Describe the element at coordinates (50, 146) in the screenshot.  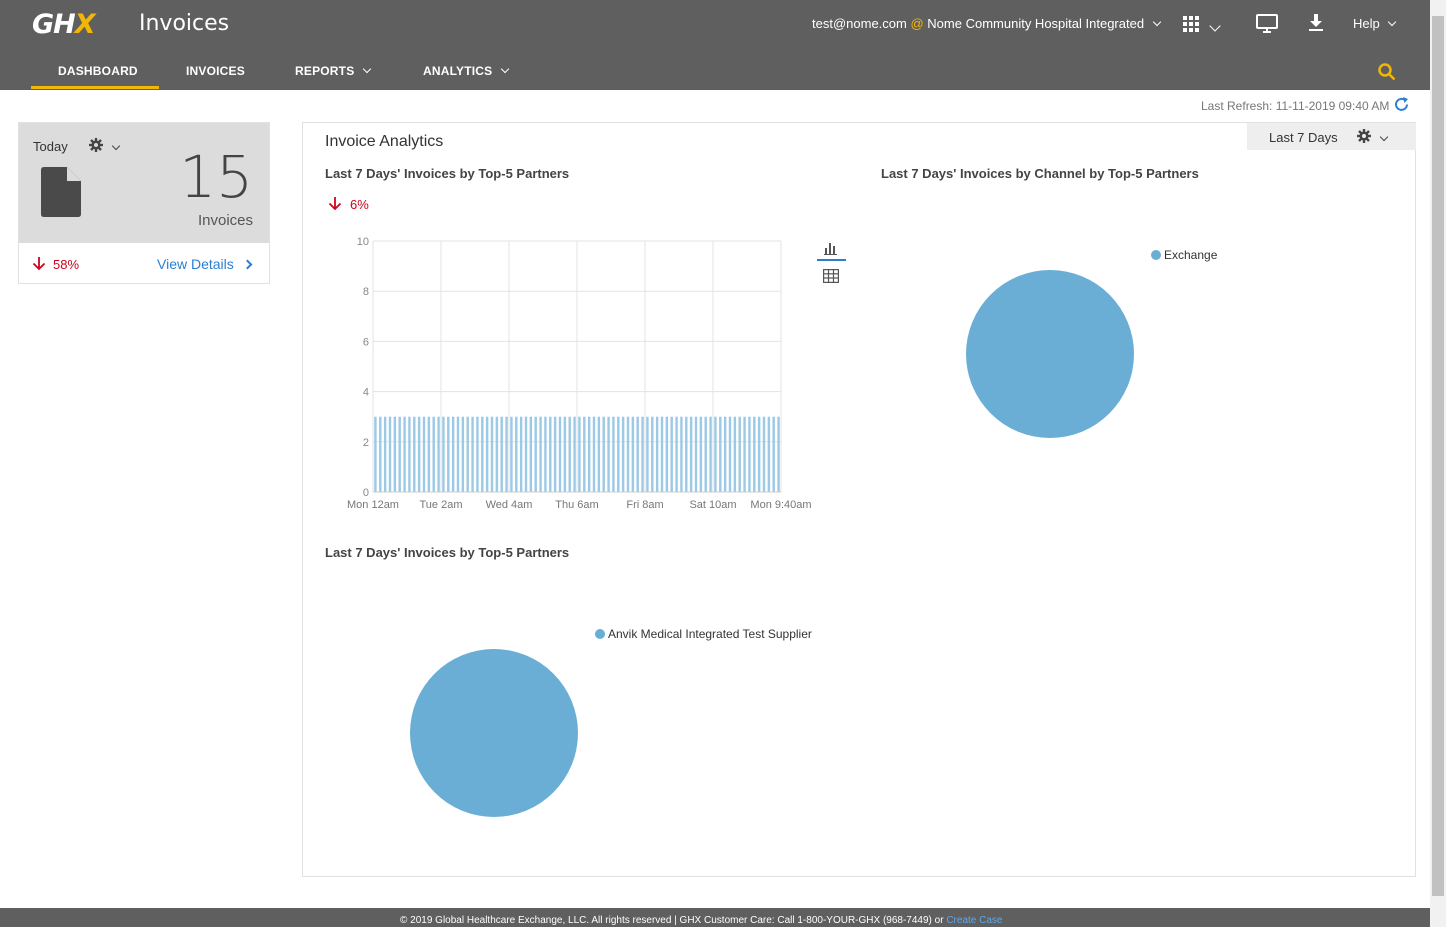
I see `today-period-label: Today` at that location.